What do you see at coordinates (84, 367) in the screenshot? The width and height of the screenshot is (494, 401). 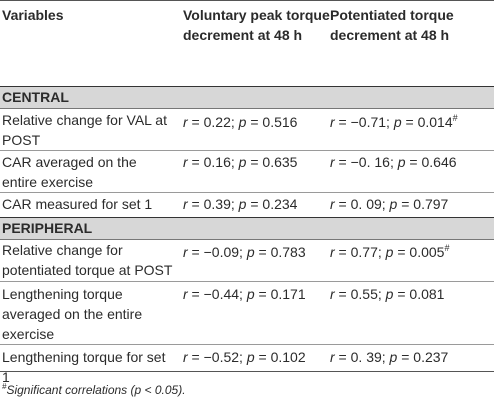 I see `variable-cell: Lengthening torque for set 1` at bounding box center [84, 367].